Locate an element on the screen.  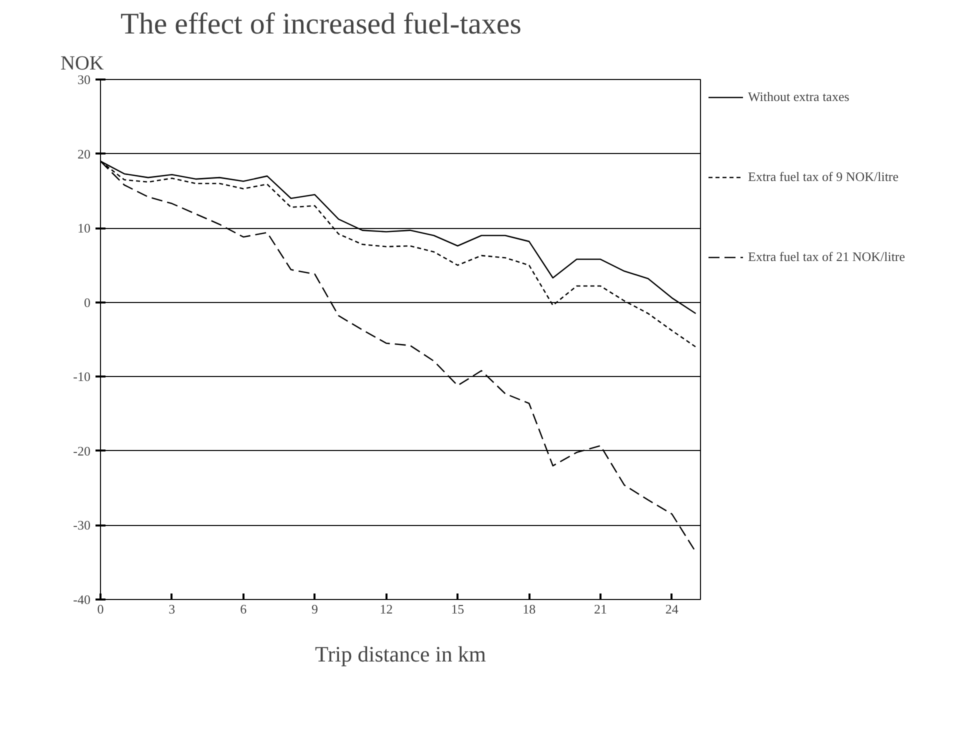
x-tick-label: 0 is located at coordinates (100, 609).